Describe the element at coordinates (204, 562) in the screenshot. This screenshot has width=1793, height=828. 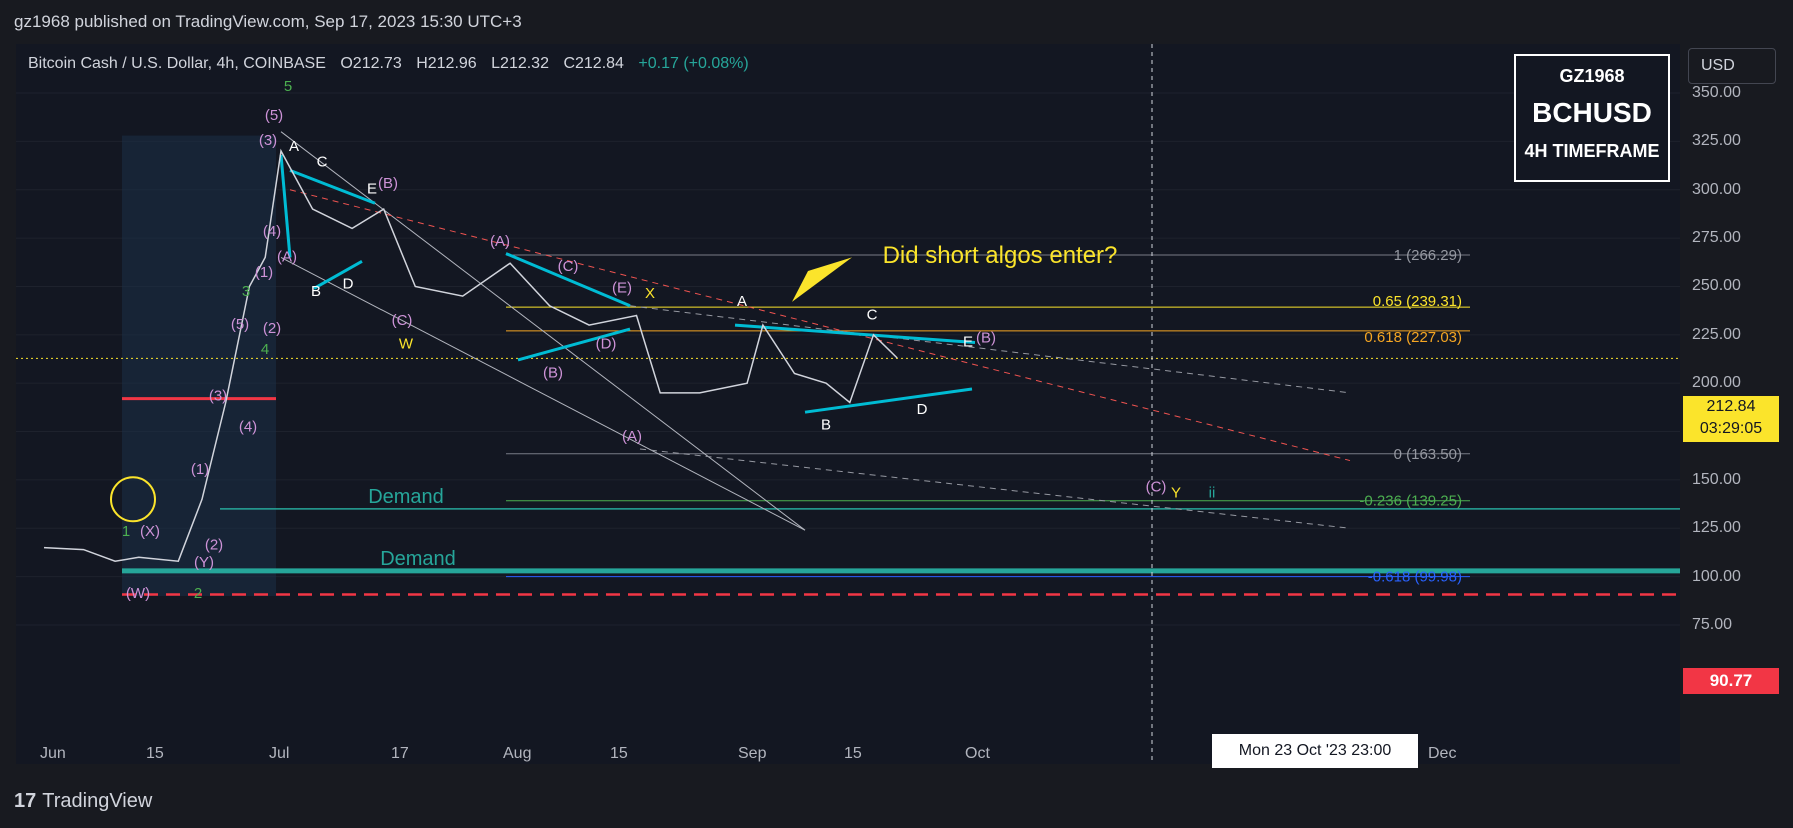
I see `wave-label: (Y)` at that location.